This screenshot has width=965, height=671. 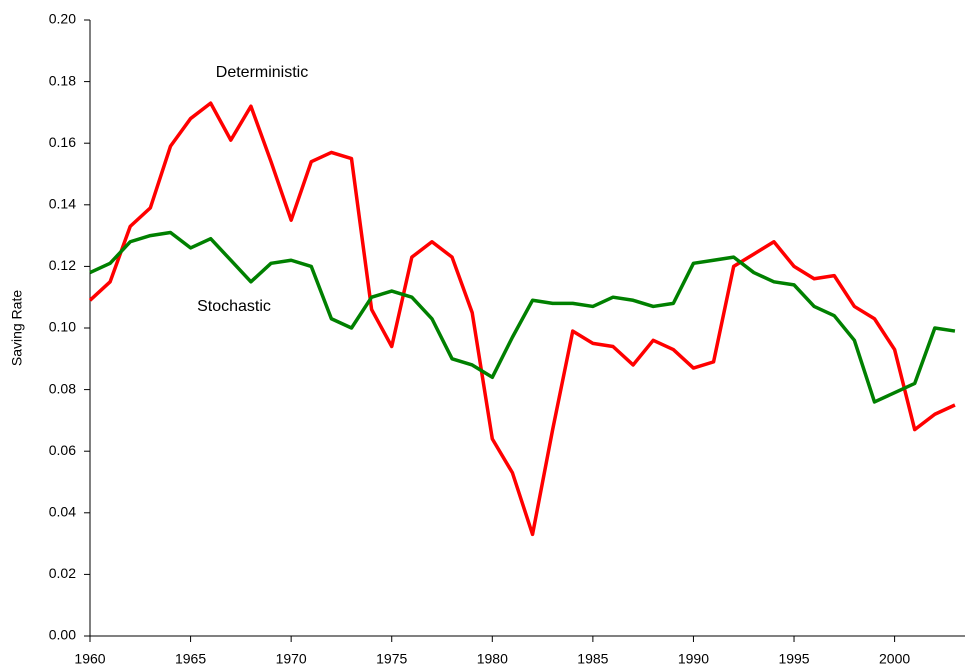 What do you see at coordinates (62, 204) in the screenshot?
I see `y-tick-label: 0.14` at bounding box center [62, 204].